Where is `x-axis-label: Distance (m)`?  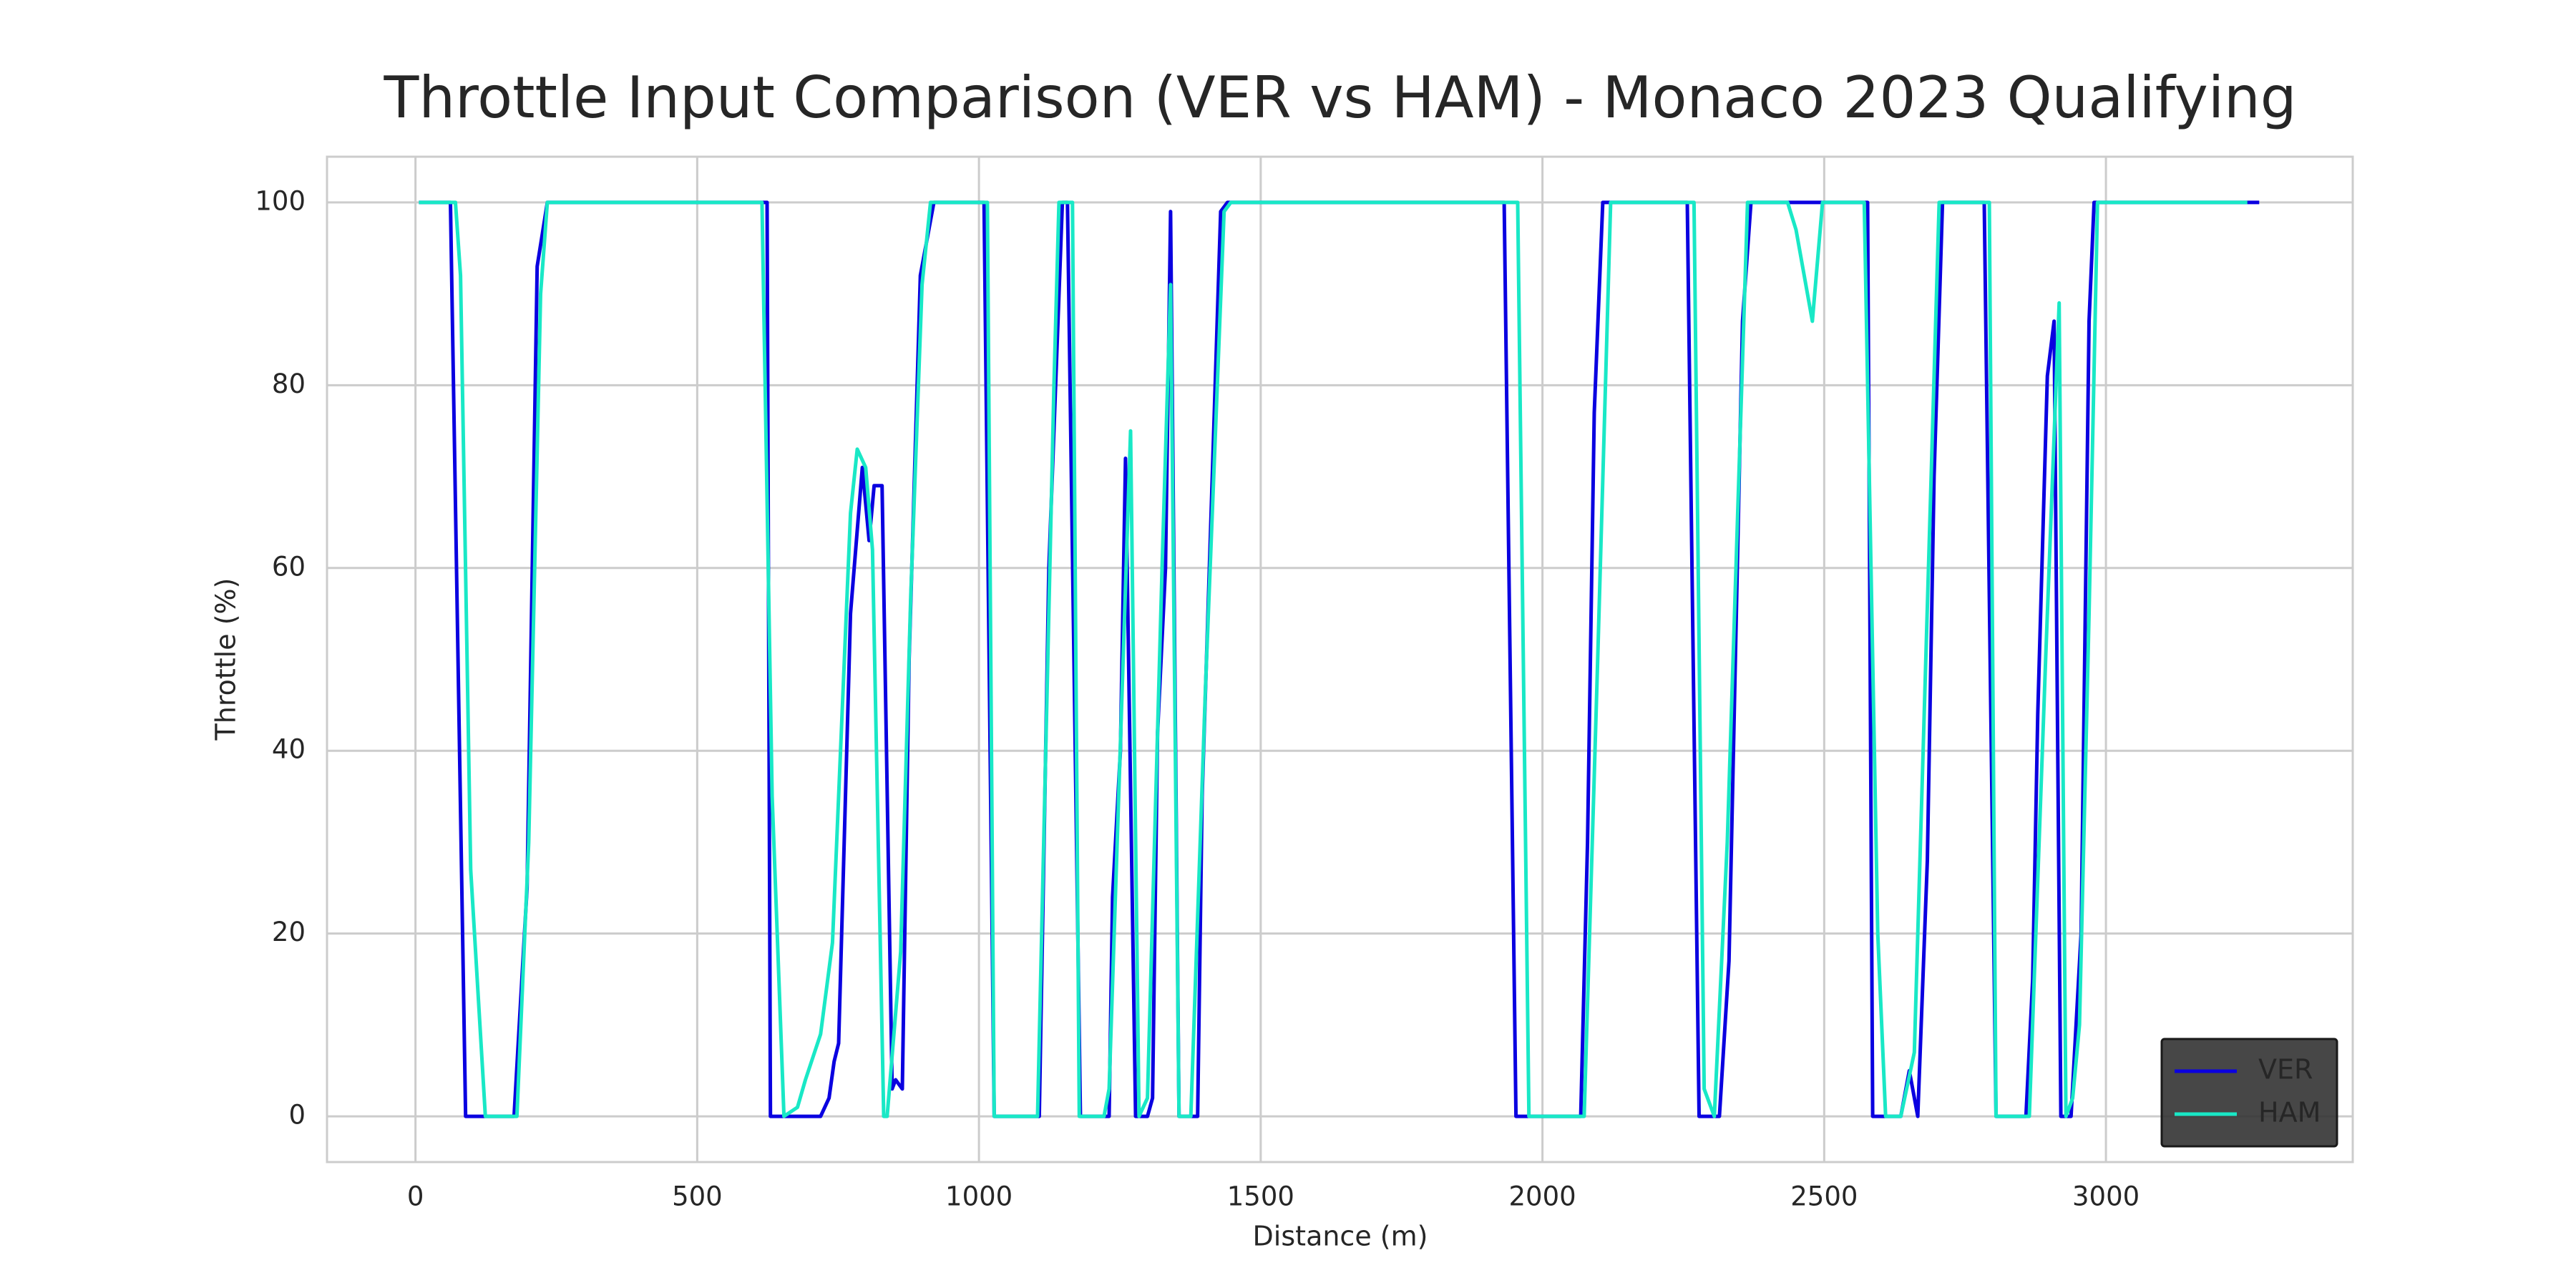 x-axis-label: Distance (m) is located at coordinates (1340, 1236).